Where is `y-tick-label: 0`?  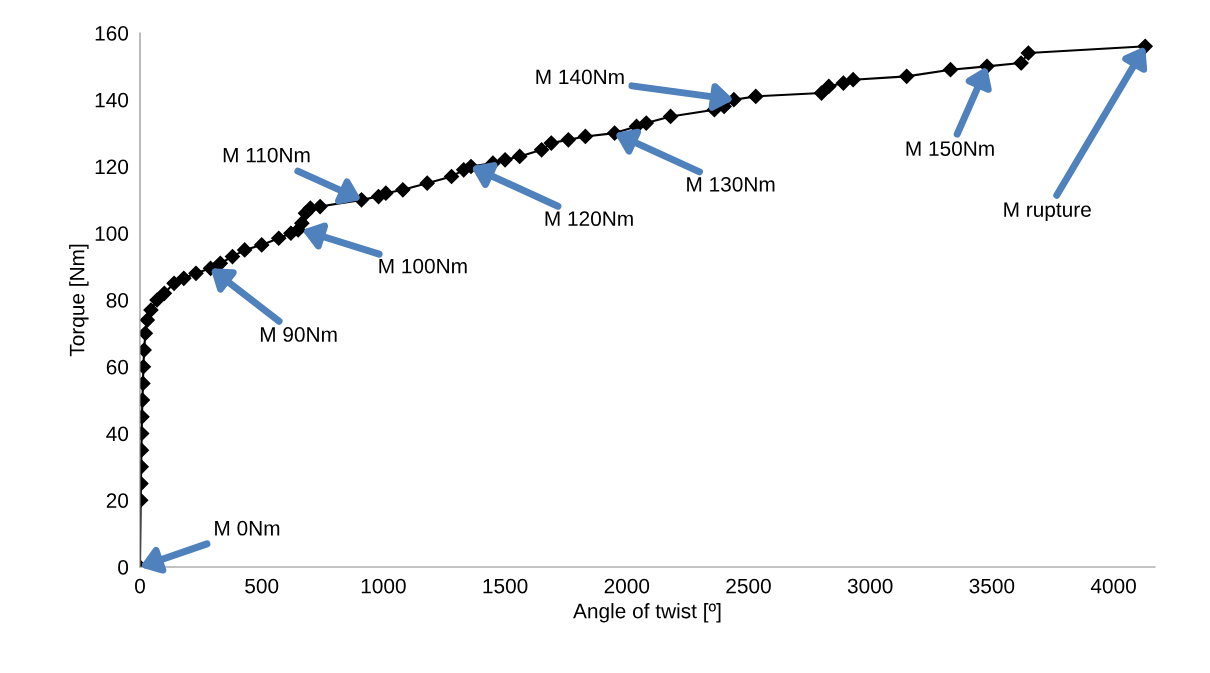
y-tick-label: 0 is located at coordinates (123, 567).